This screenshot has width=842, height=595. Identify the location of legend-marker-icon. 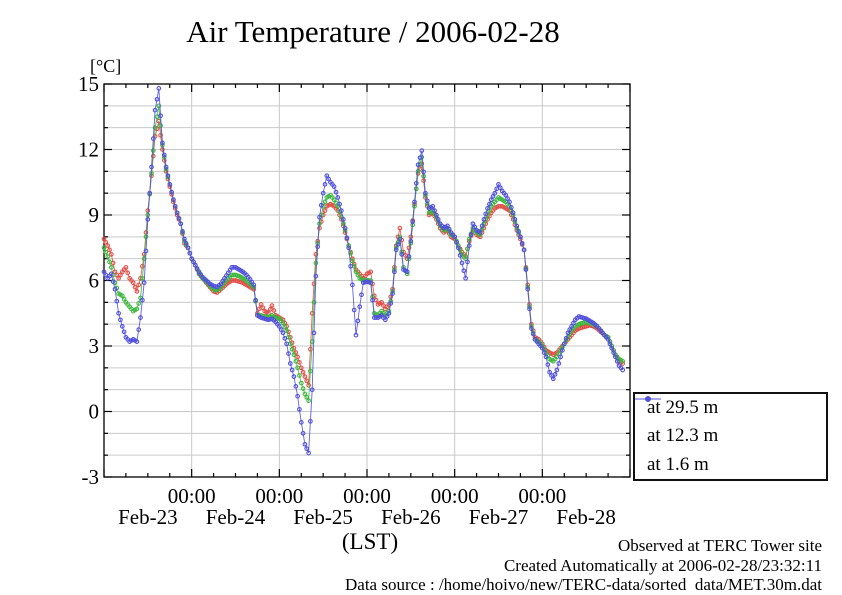
(648, 399).